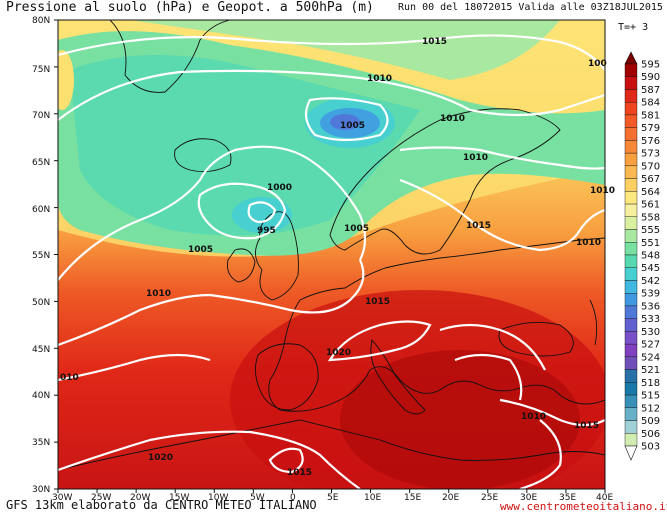  What do you see at coordinates (650, 166) in the screenshot?
I see `colorbar-label: 570` at bounding box center [650, 166].